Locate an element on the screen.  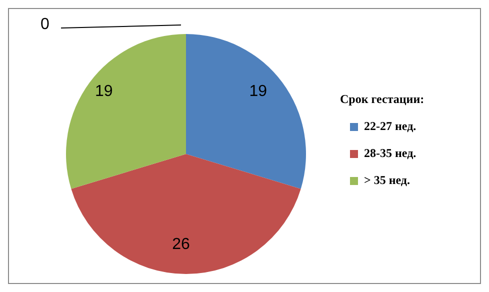
data-label: 26 is located at coordinates (181, 245).